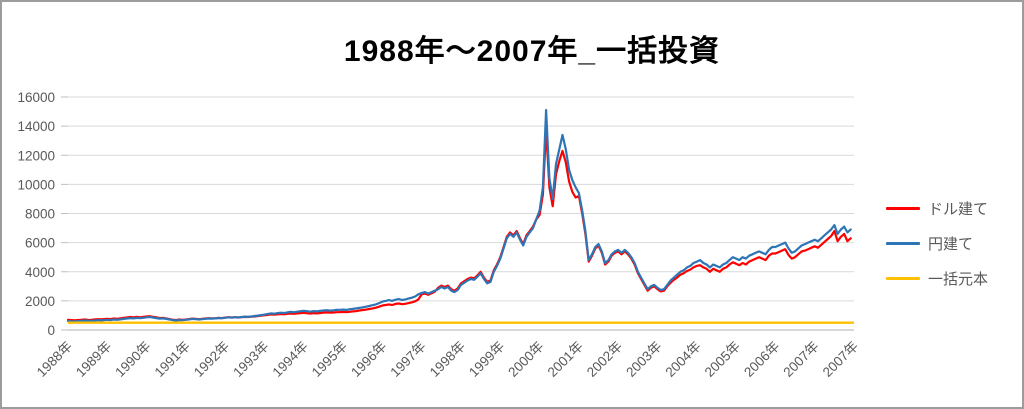 Image resolution: width=1024 pixels, height=409 pixels. Describe the element at coordinates (643, 359) in the screenshot. I see `x-tick-label-15: 2003年` at that location.